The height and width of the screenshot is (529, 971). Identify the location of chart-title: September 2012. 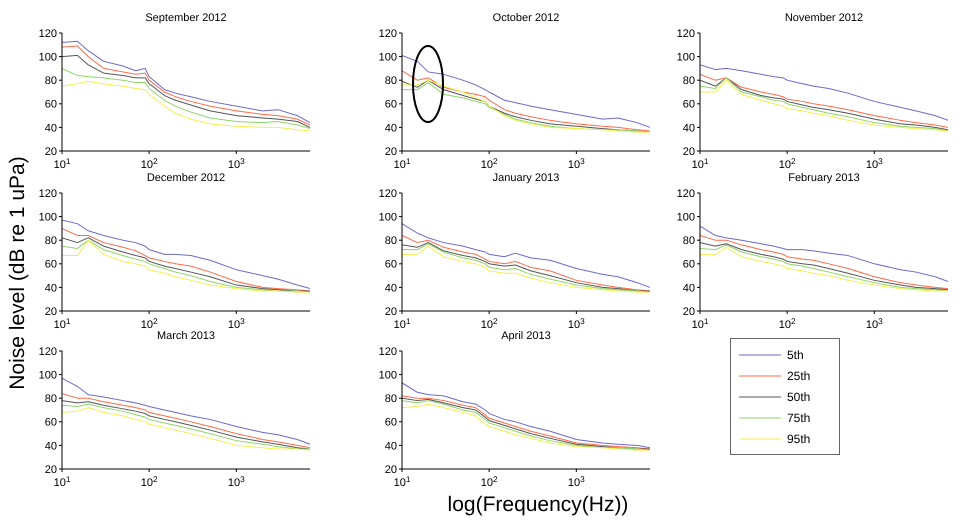
(186, 18).